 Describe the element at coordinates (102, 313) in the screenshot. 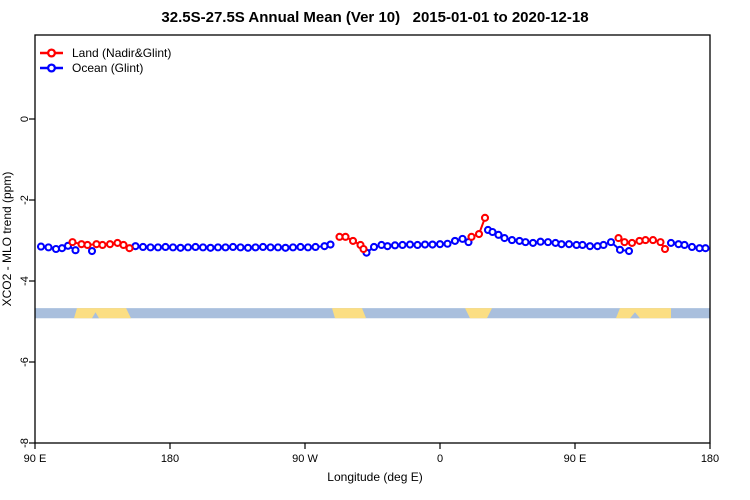

I see `land-band-australia` at that location.